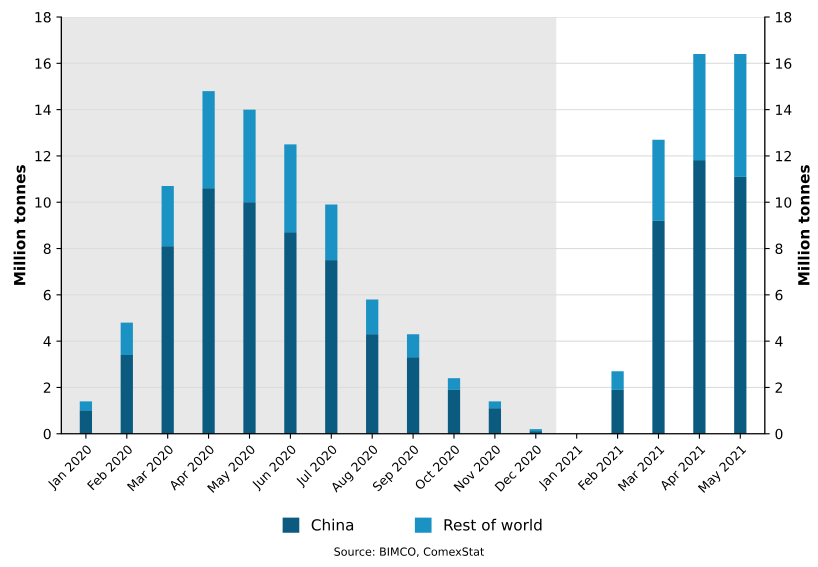  Describe the element at coordinates (784, 63) in the screenshot. I see `y2-tick-label: 16` at that location.